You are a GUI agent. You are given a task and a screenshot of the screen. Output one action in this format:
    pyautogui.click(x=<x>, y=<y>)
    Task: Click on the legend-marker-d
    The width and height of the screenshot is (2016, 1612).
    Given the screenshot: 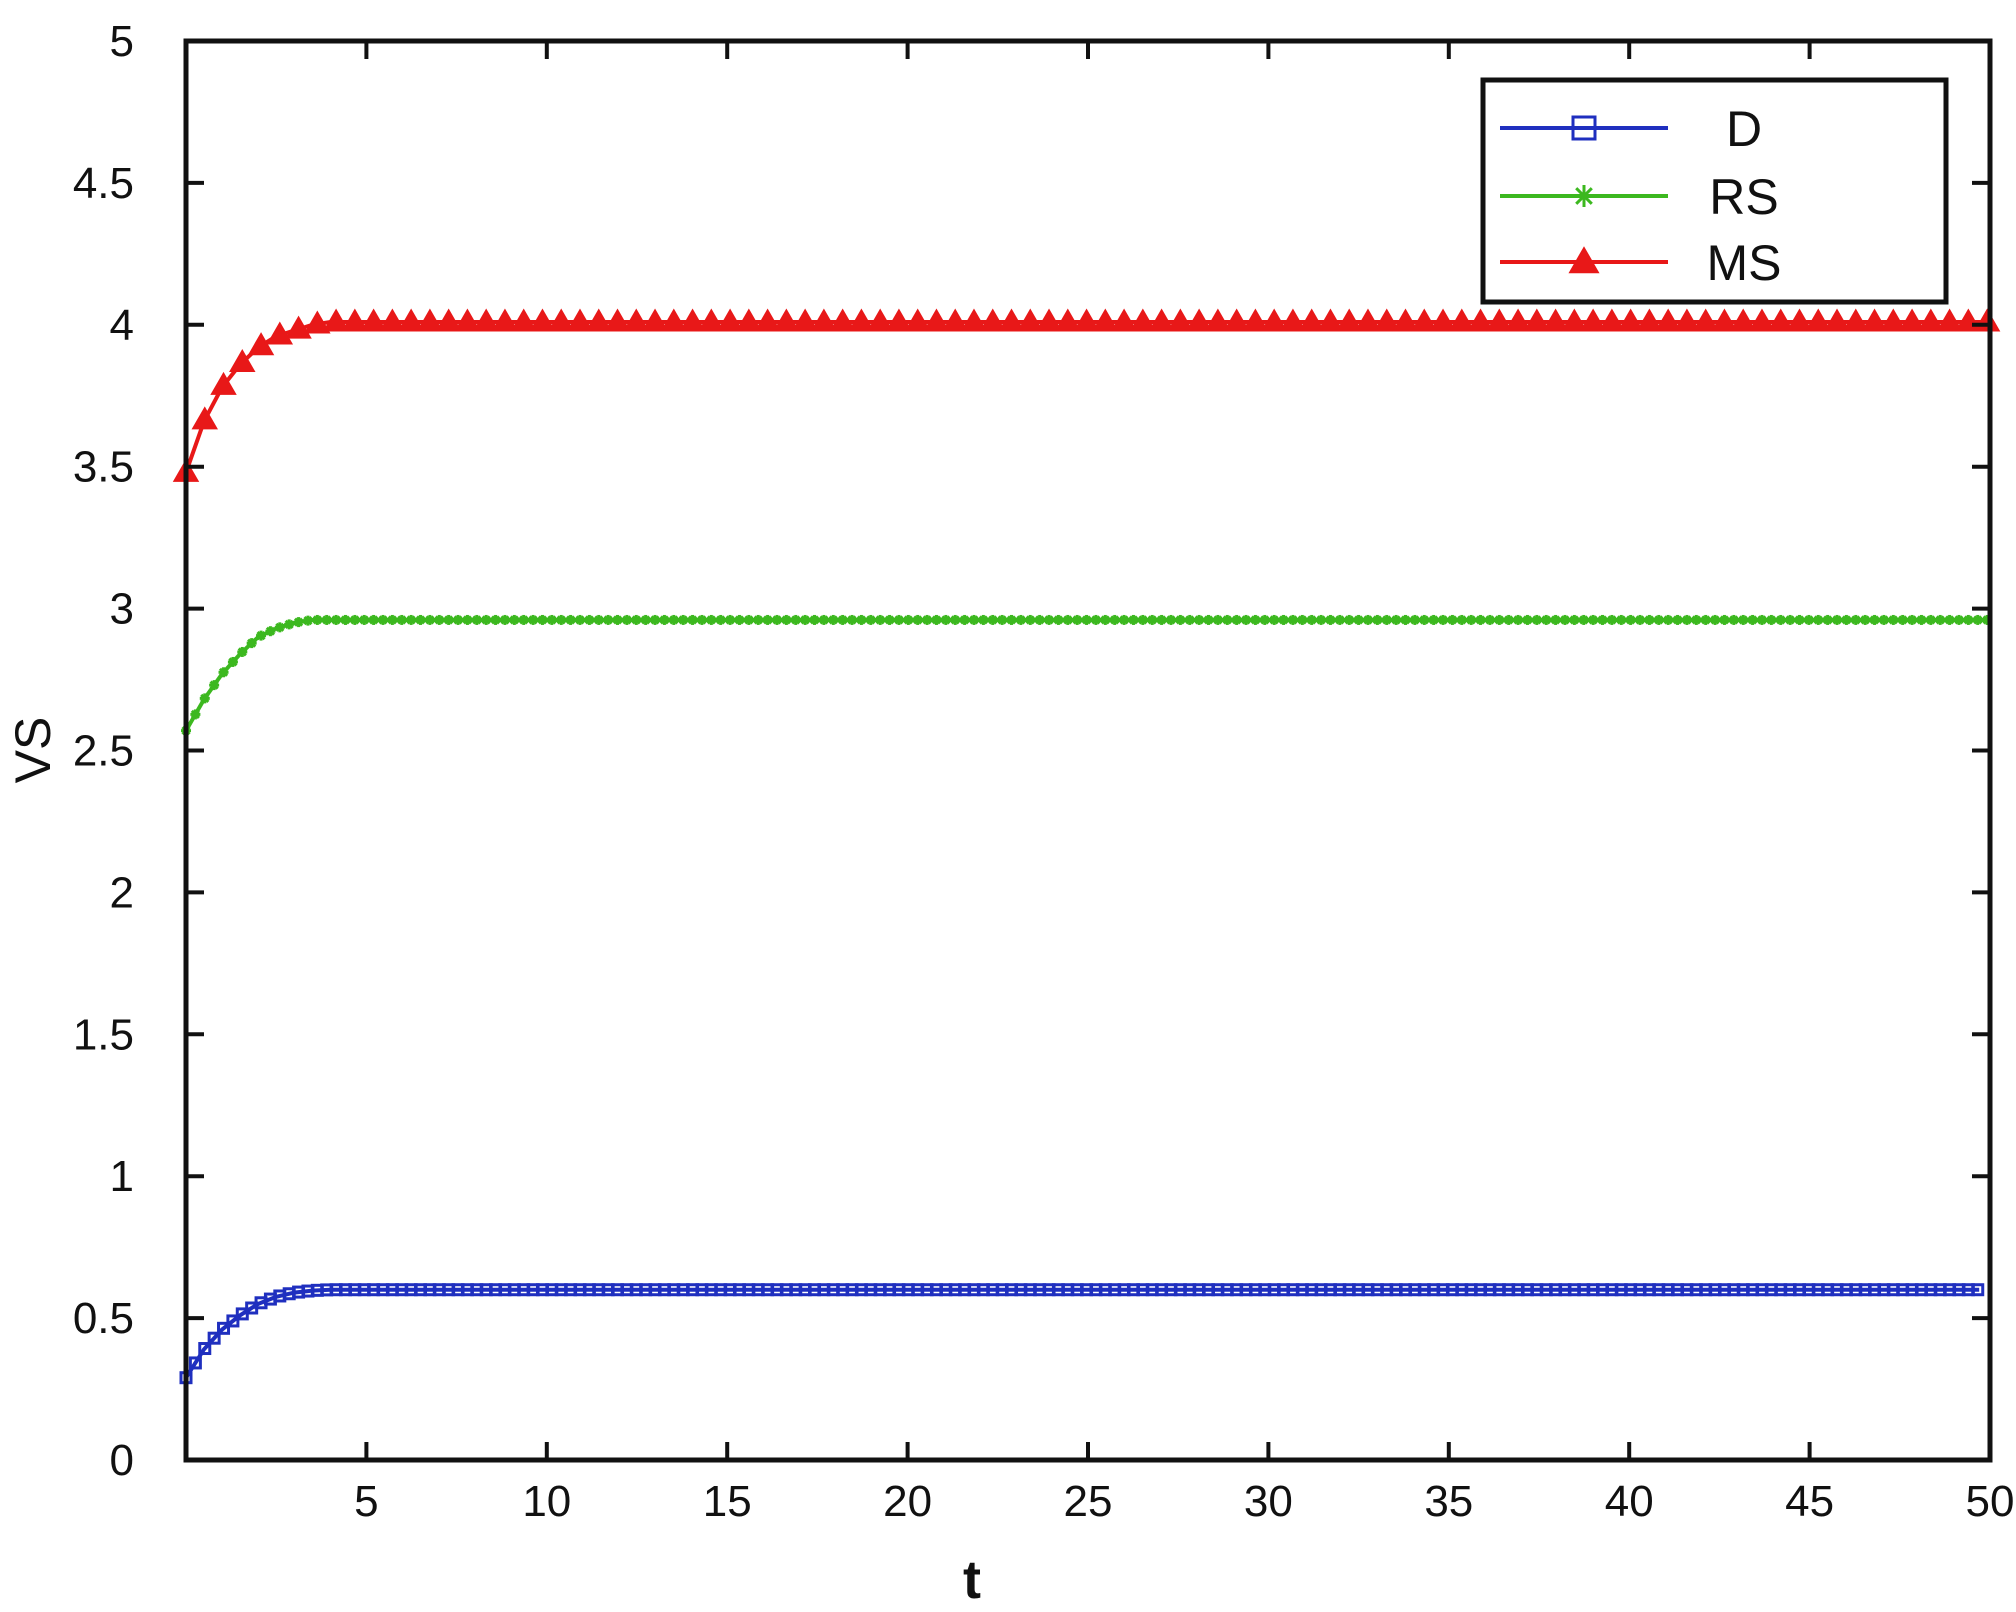 What is the action you would take?
    pyautogui.click(x=1584, y=128)
    